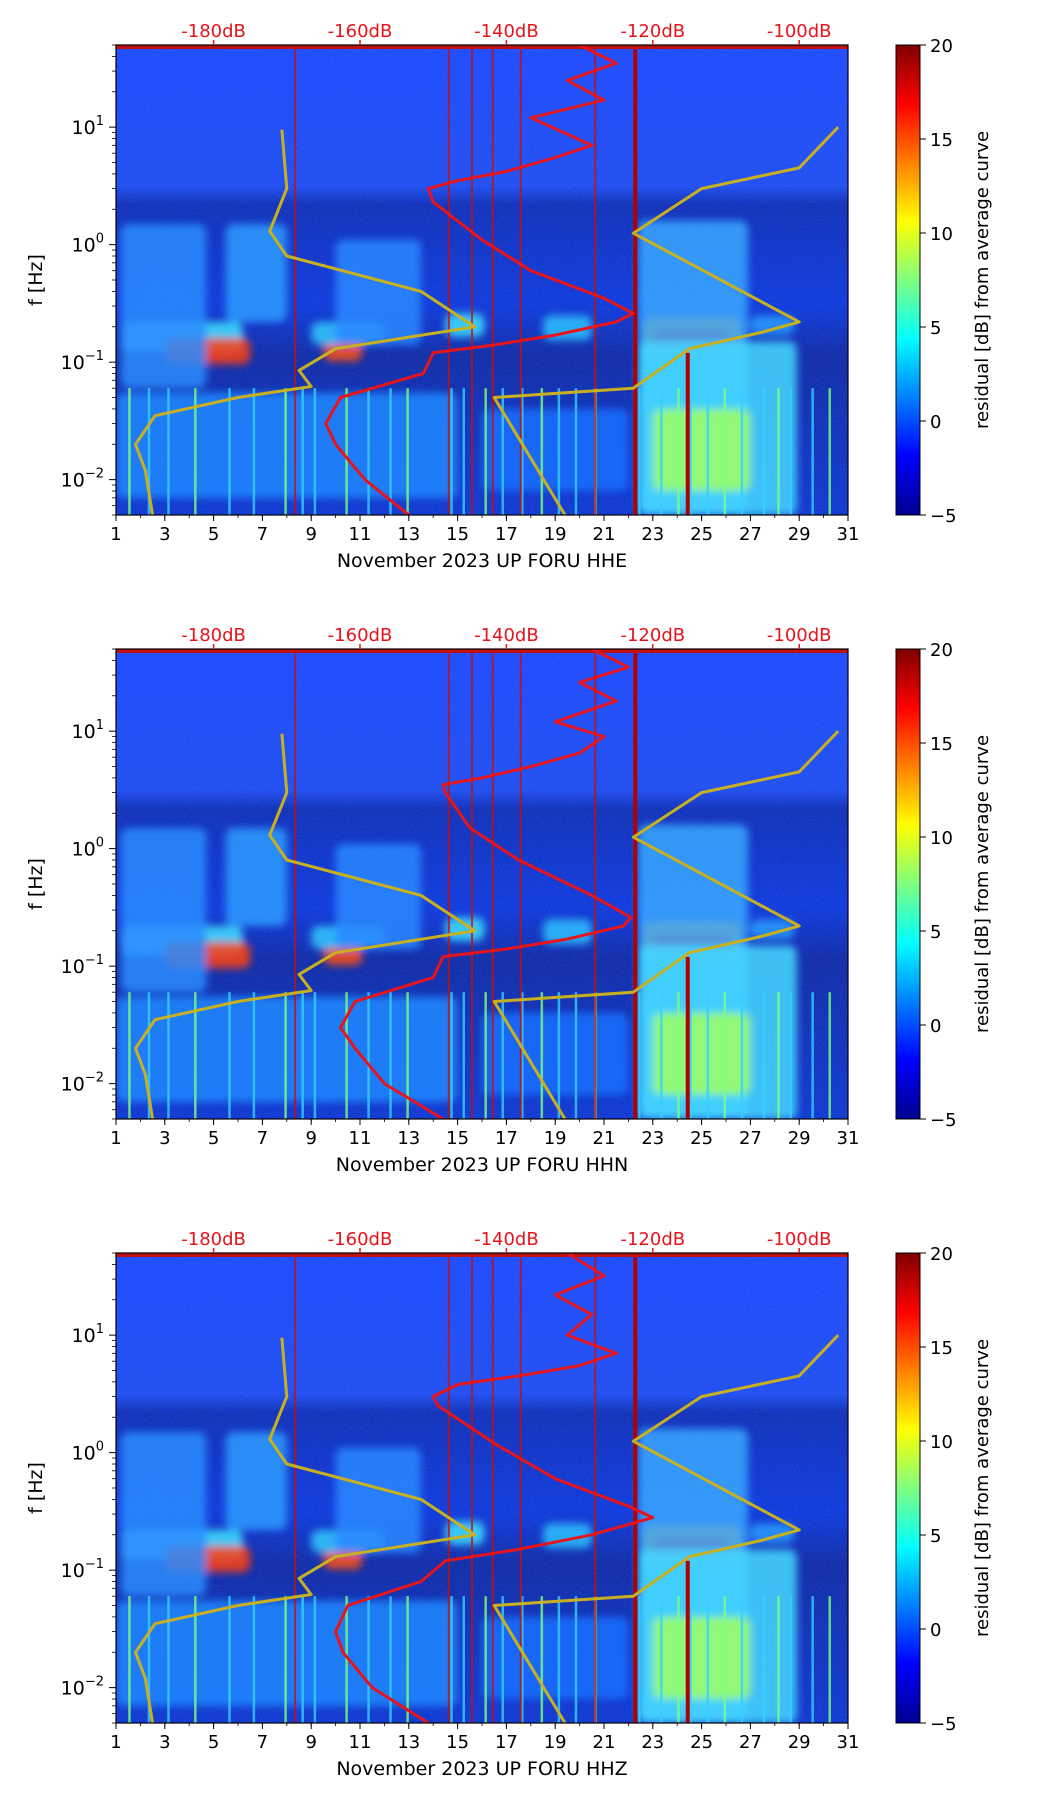 The image size is (1052, 1806). Describe the element at coordinates (360, 31) in the screenshot. I see `top-db-label: -160dB` at that location.